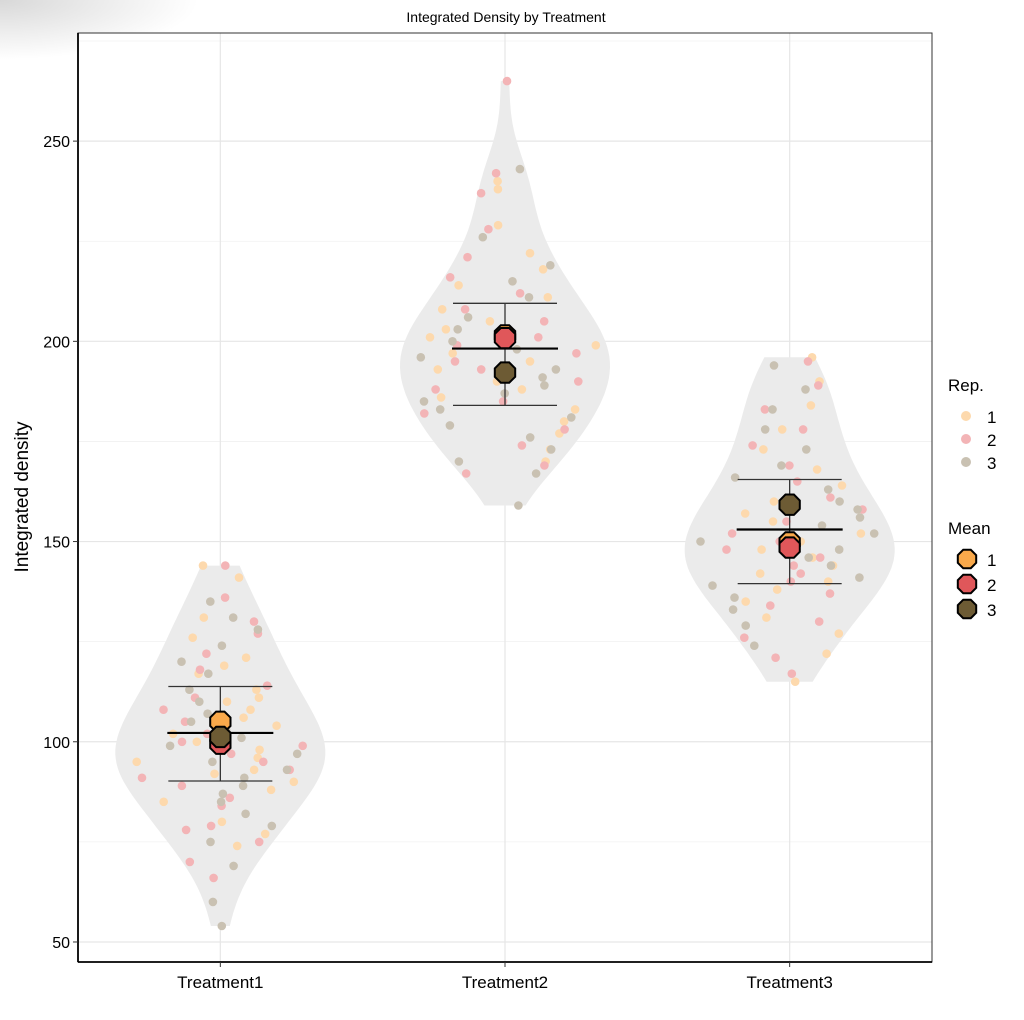  What do you see at coordinates (505, 982) in the screenshot?
I see `x-tick-label: Treatment2` at bounding box center [505, 982].